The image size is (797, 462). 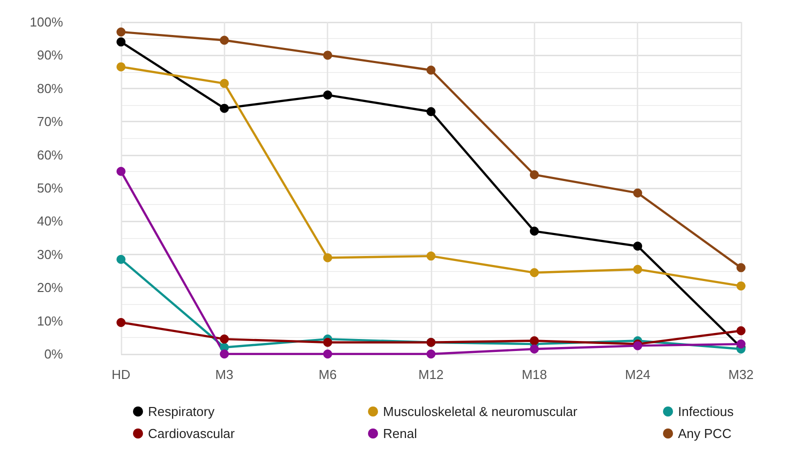 I want to click on y-tick-label: 0%, so click(x=54, y=354).